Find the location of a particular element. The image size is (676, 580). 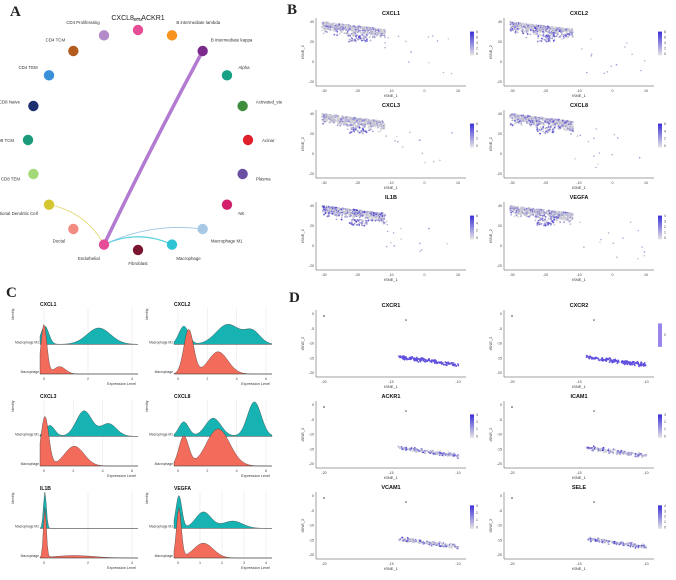

c-rowlabel-0-0: Macrophage M1 is located at coordinates (27, 342).